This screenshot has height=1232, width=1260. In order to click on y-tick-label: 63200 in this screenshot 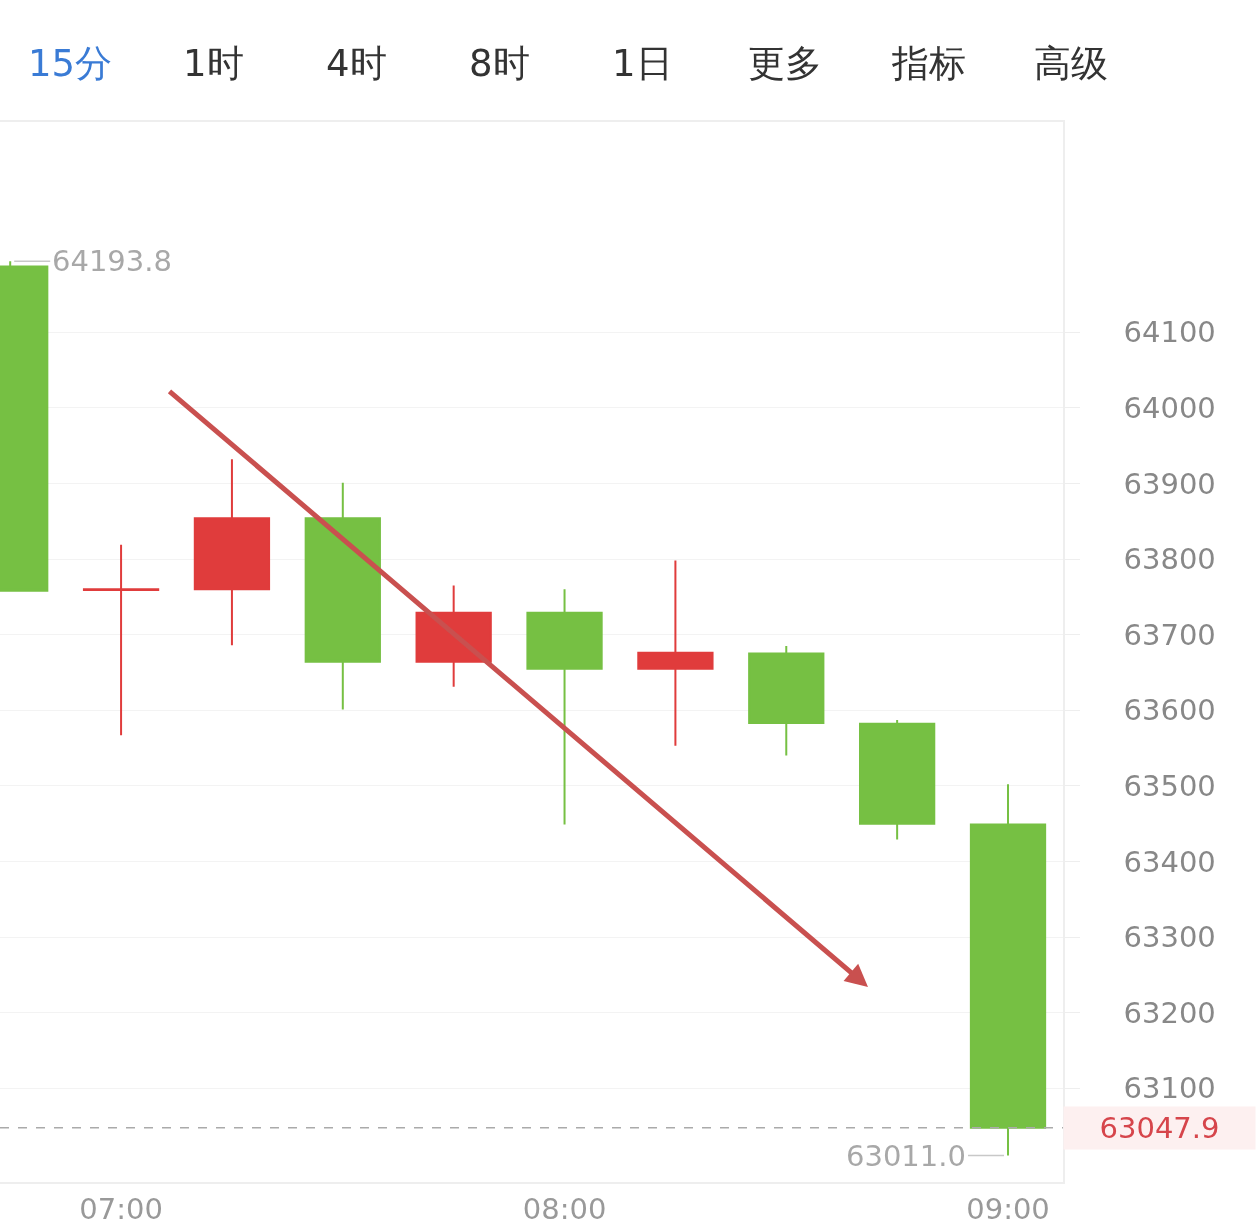, I will do `click(1169, 1012)`.